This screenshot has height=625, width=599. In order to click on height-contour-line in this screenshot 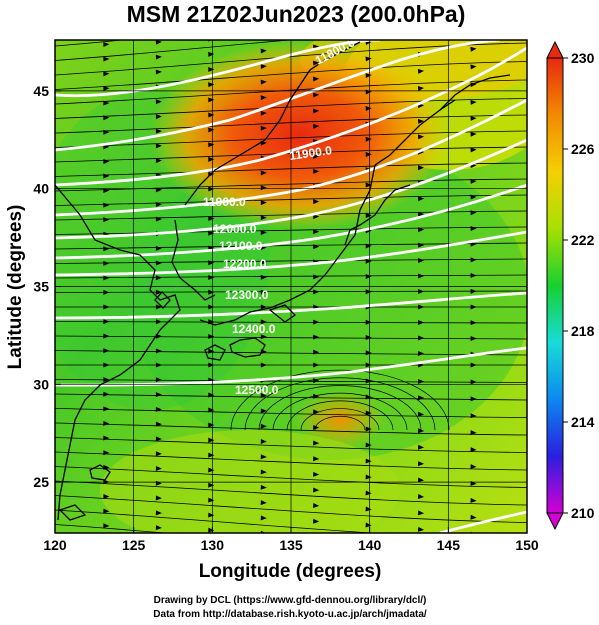, I will do `click(218, 69)`.